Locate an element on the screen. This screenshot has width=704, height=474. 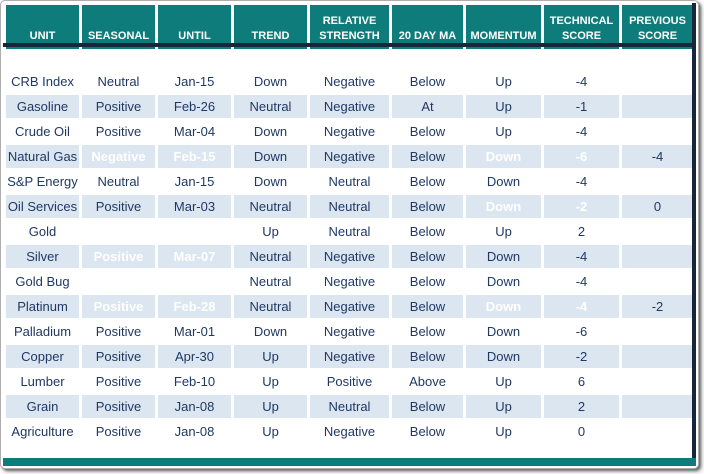
spacer-row is located at coordinates (349, 59).